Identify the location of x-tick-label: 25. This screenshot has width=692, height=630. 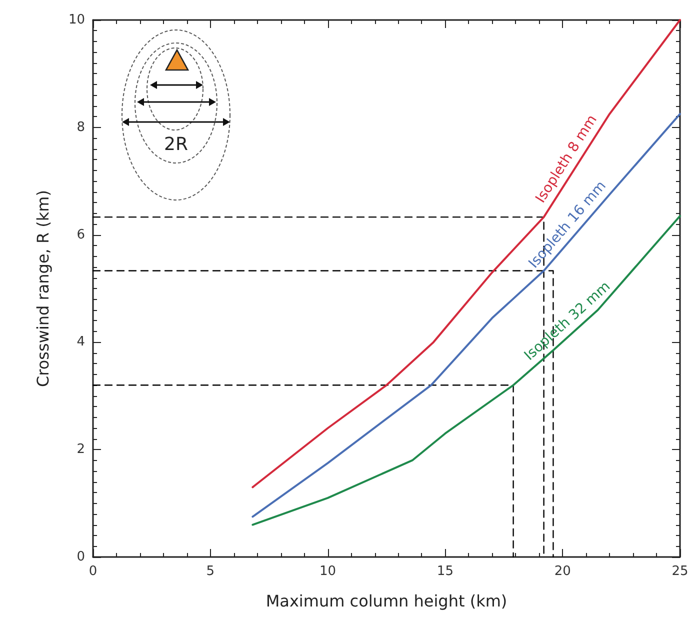
(680, 571).